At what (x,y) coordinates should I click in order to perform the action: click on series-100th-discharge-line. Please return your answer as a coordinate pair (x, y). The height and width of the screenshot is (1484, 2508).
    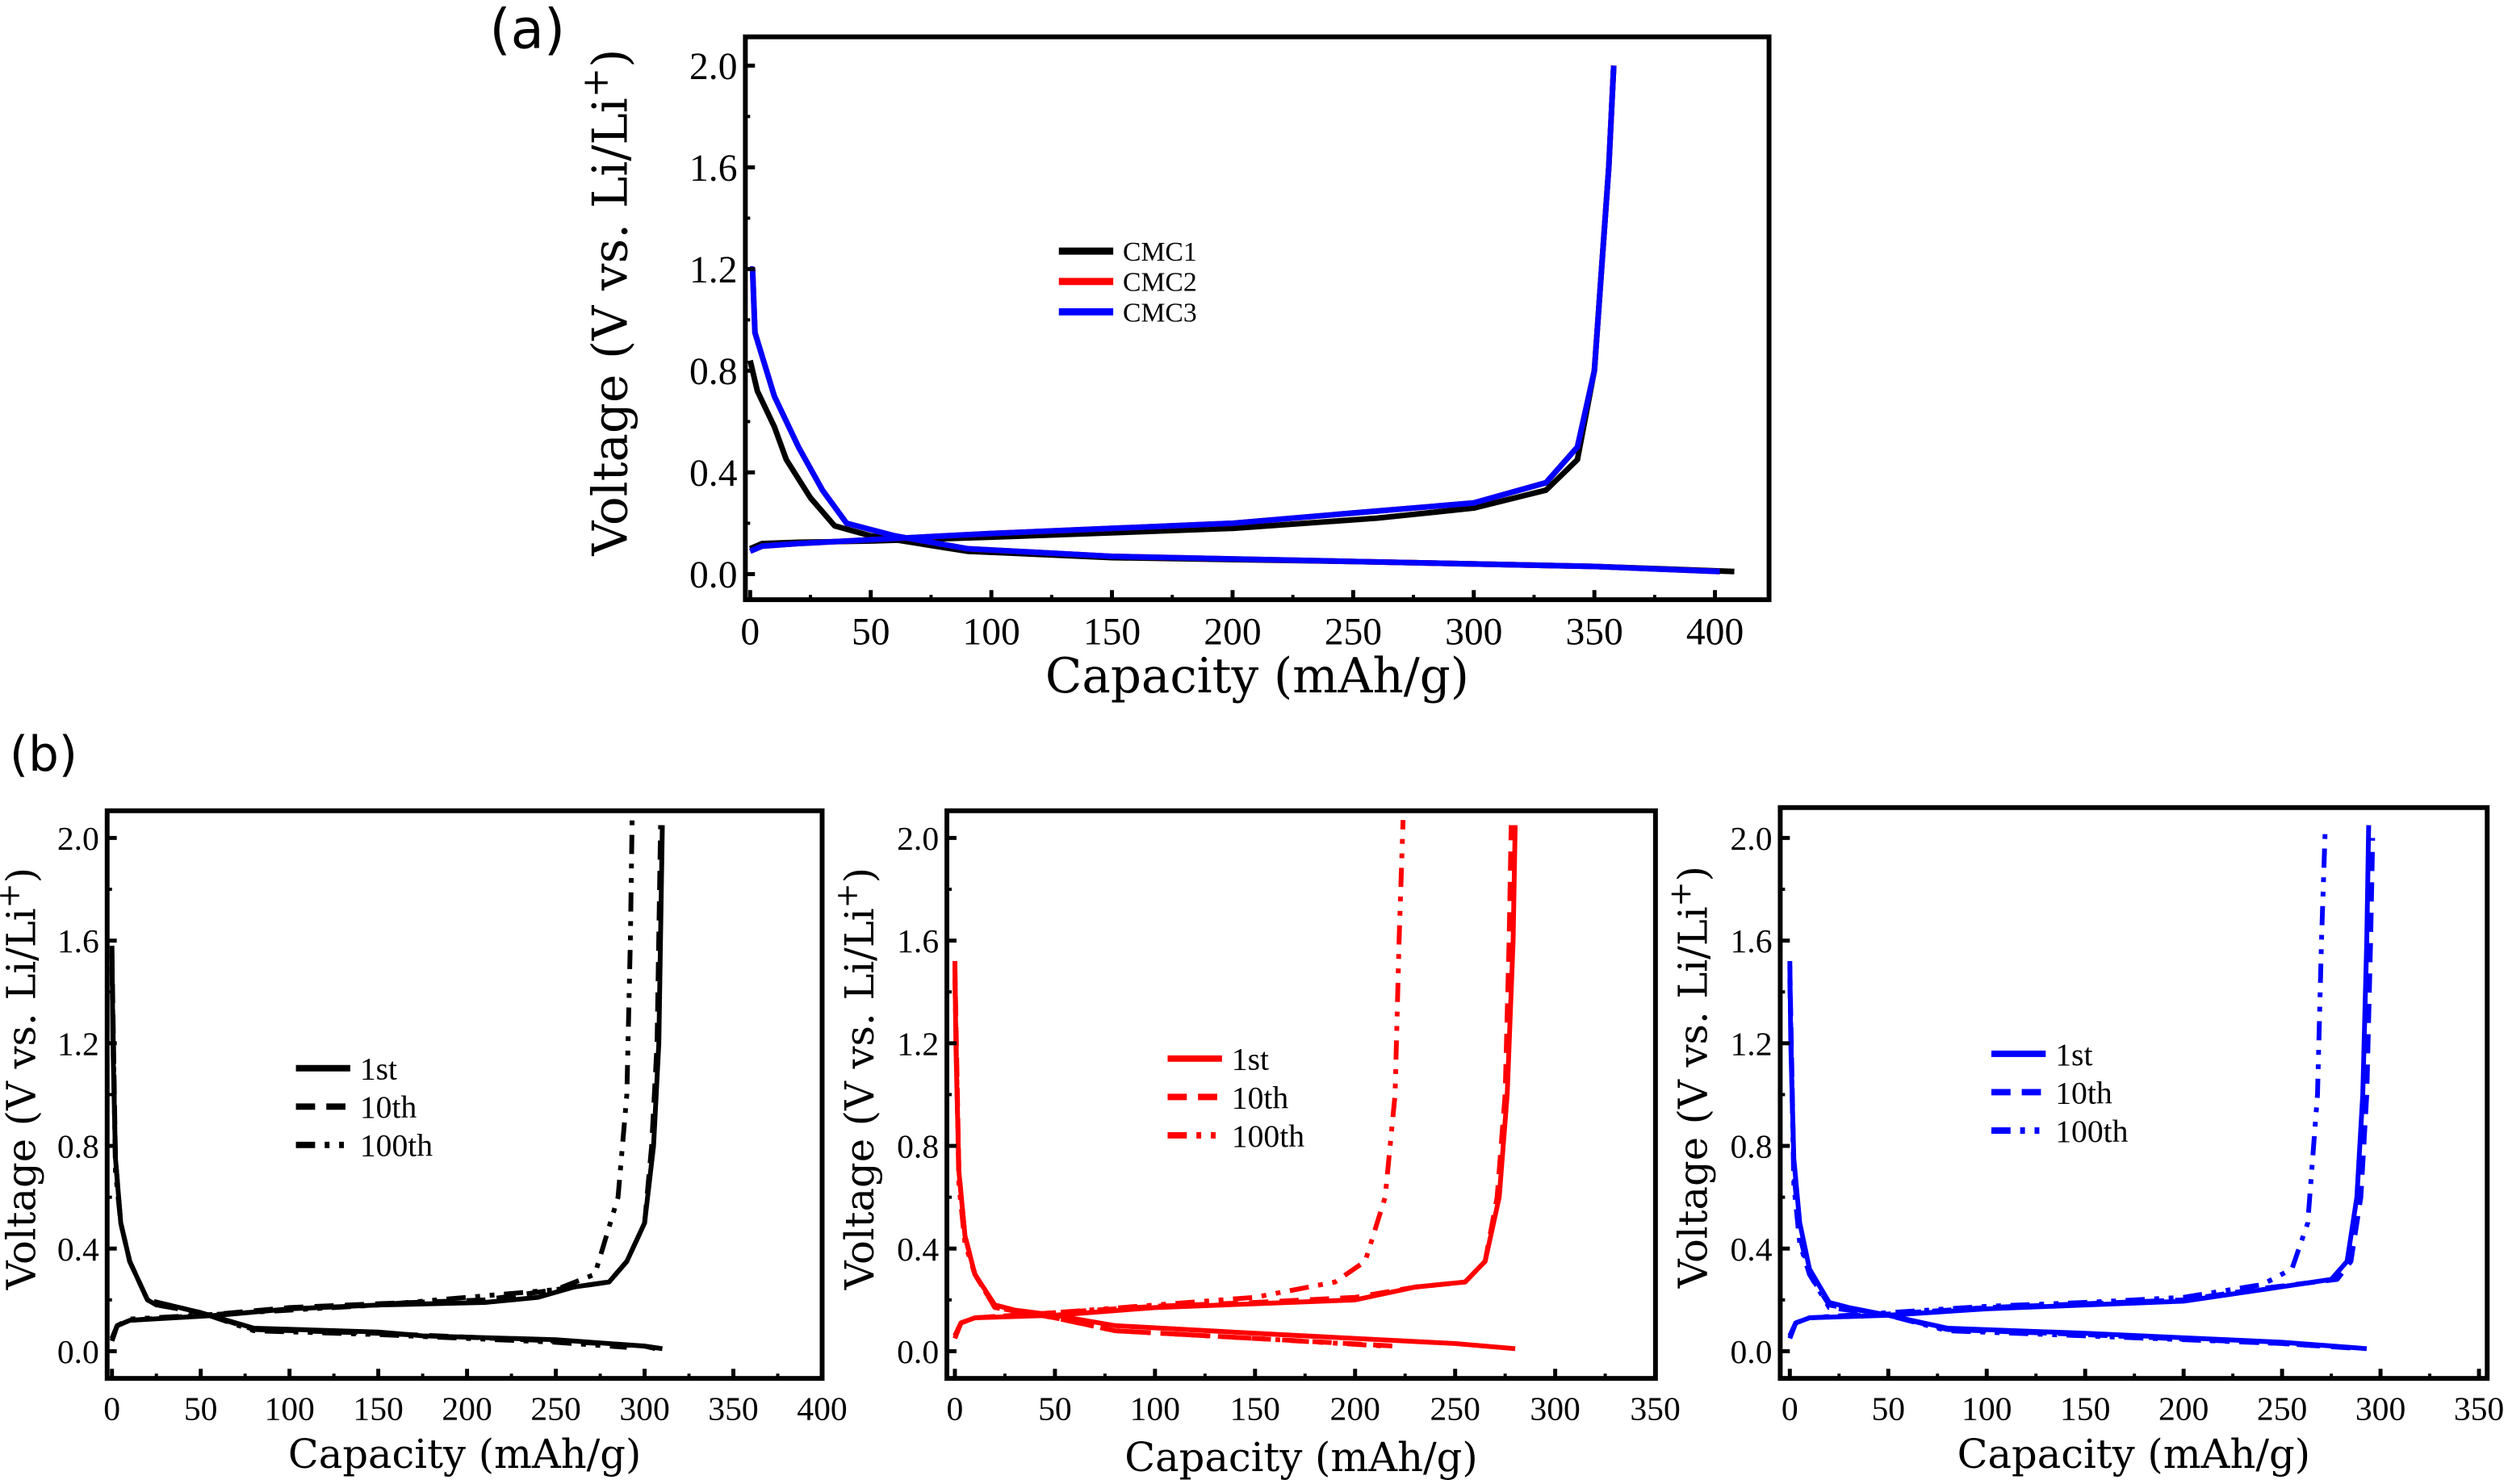
    Looking at the image, I should click on (1169, 1164).